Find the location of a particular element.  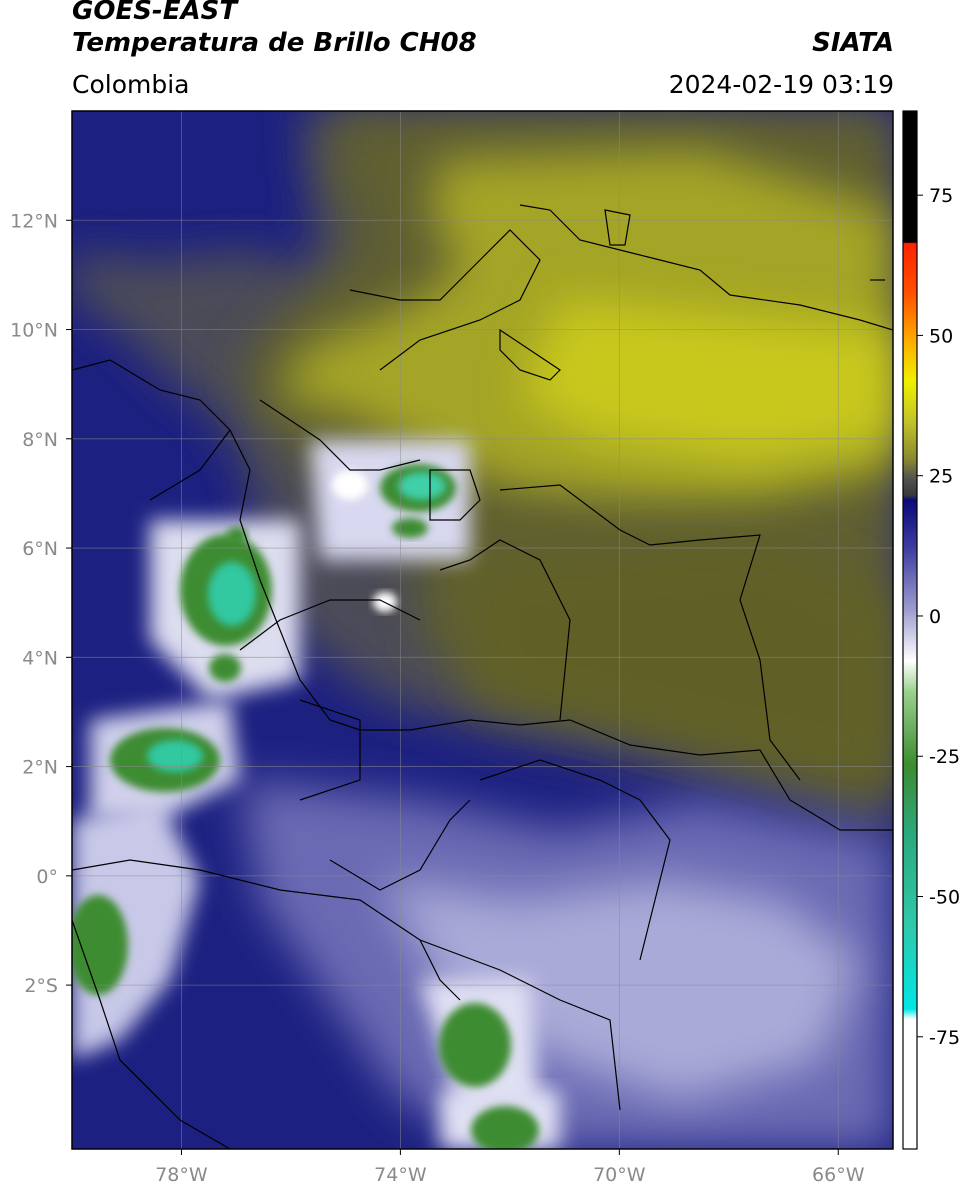

colorbar-tick-label: -75 is located at coordinates (944, 1038).